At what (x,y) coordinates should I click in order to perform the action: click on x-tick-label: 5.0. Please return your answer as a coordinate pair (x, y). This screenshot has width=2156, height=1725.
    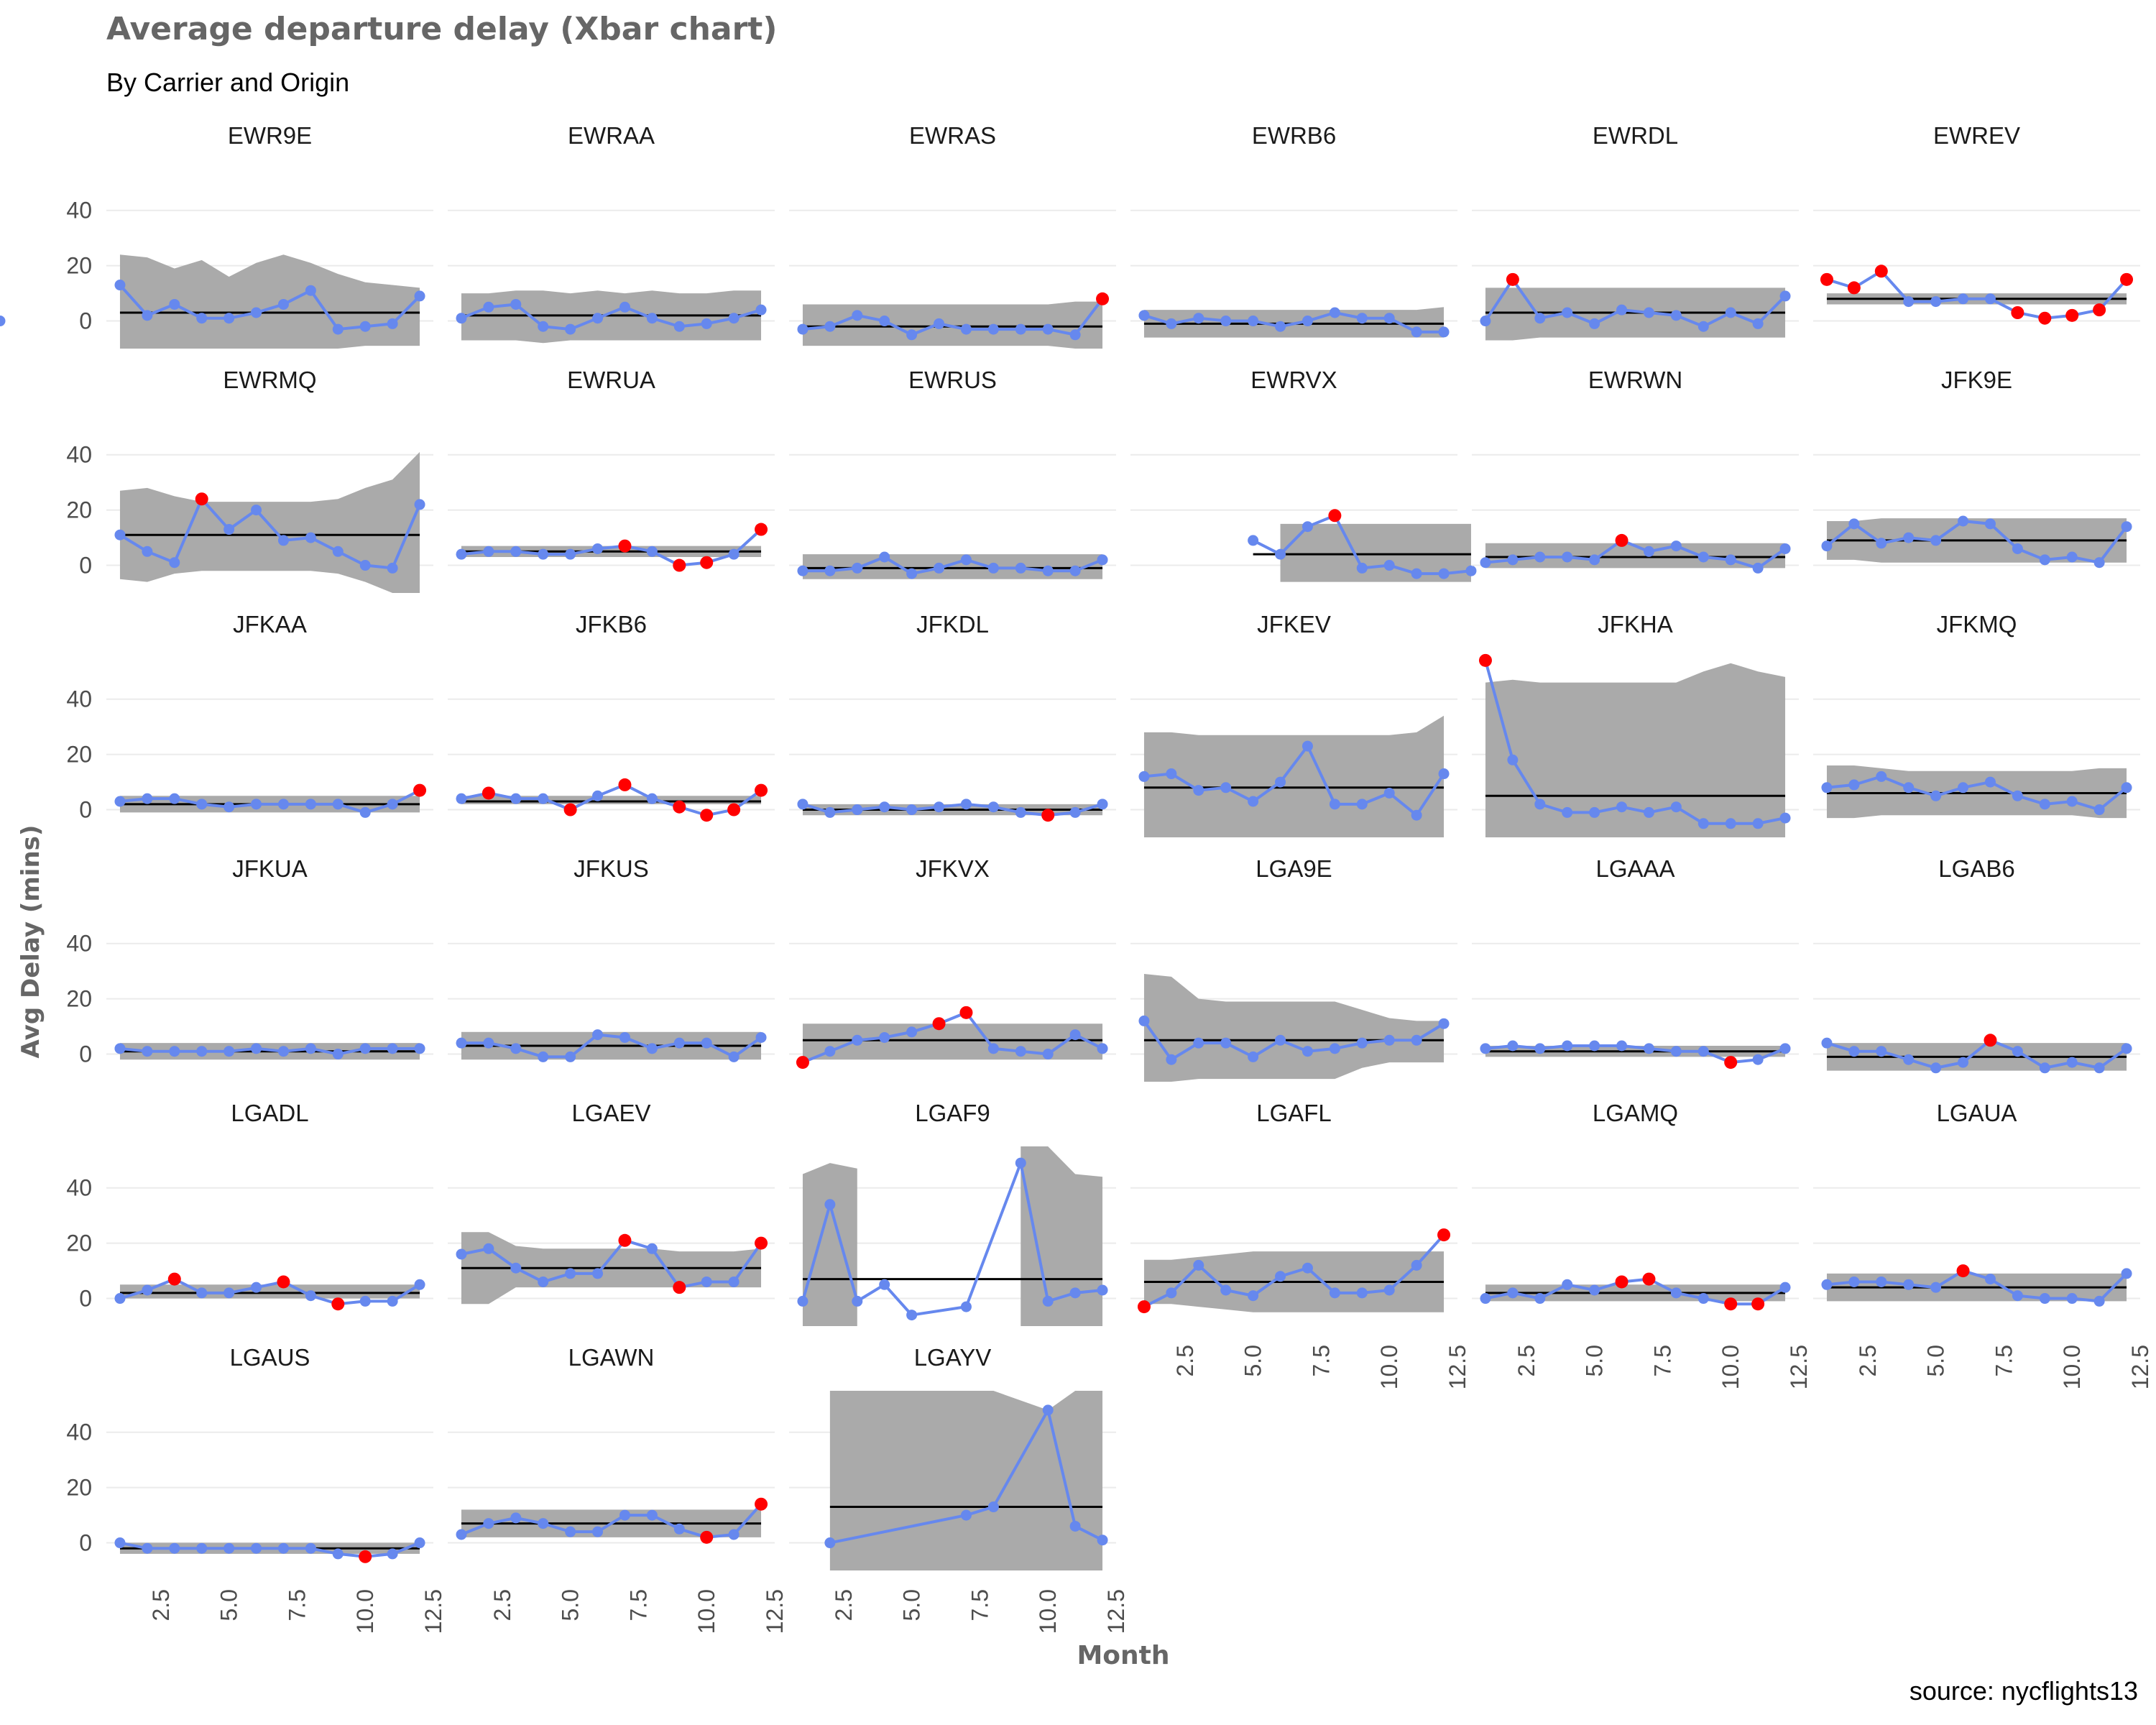
    Looking at the image, I should click on (1595, 1360).